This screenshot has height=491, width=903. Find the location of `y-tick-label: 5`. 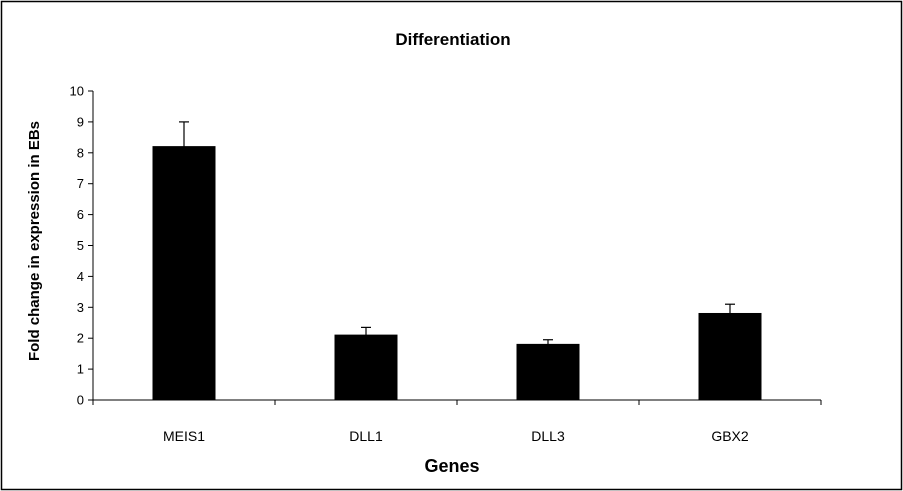

y-tick-label: 5 is located at coordinates (80, 245).